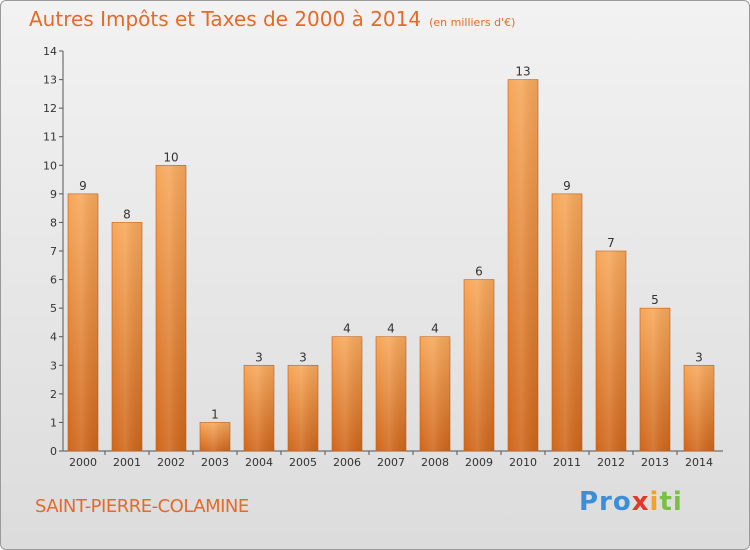  What do you see at coordinates (699, 462) in the screenshot?
I see `x-tick-label: 2014` at bounding box center [699, 462].